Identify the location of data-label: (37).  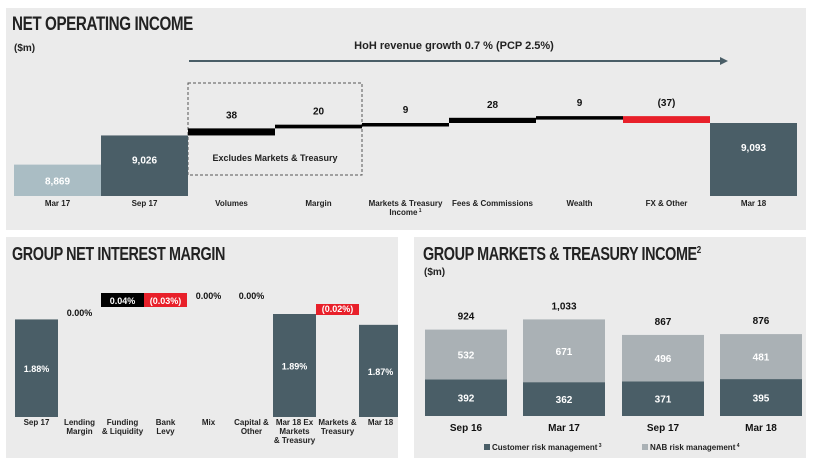
(667, 103).